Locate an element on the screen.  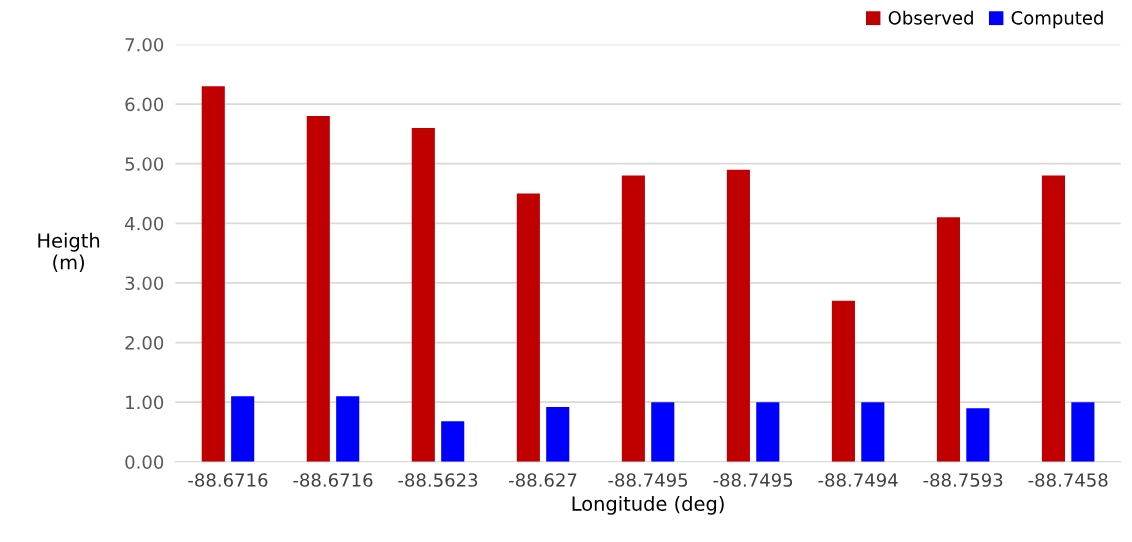
y-tick-label: 1.00 is located at coordinates (145, 402).